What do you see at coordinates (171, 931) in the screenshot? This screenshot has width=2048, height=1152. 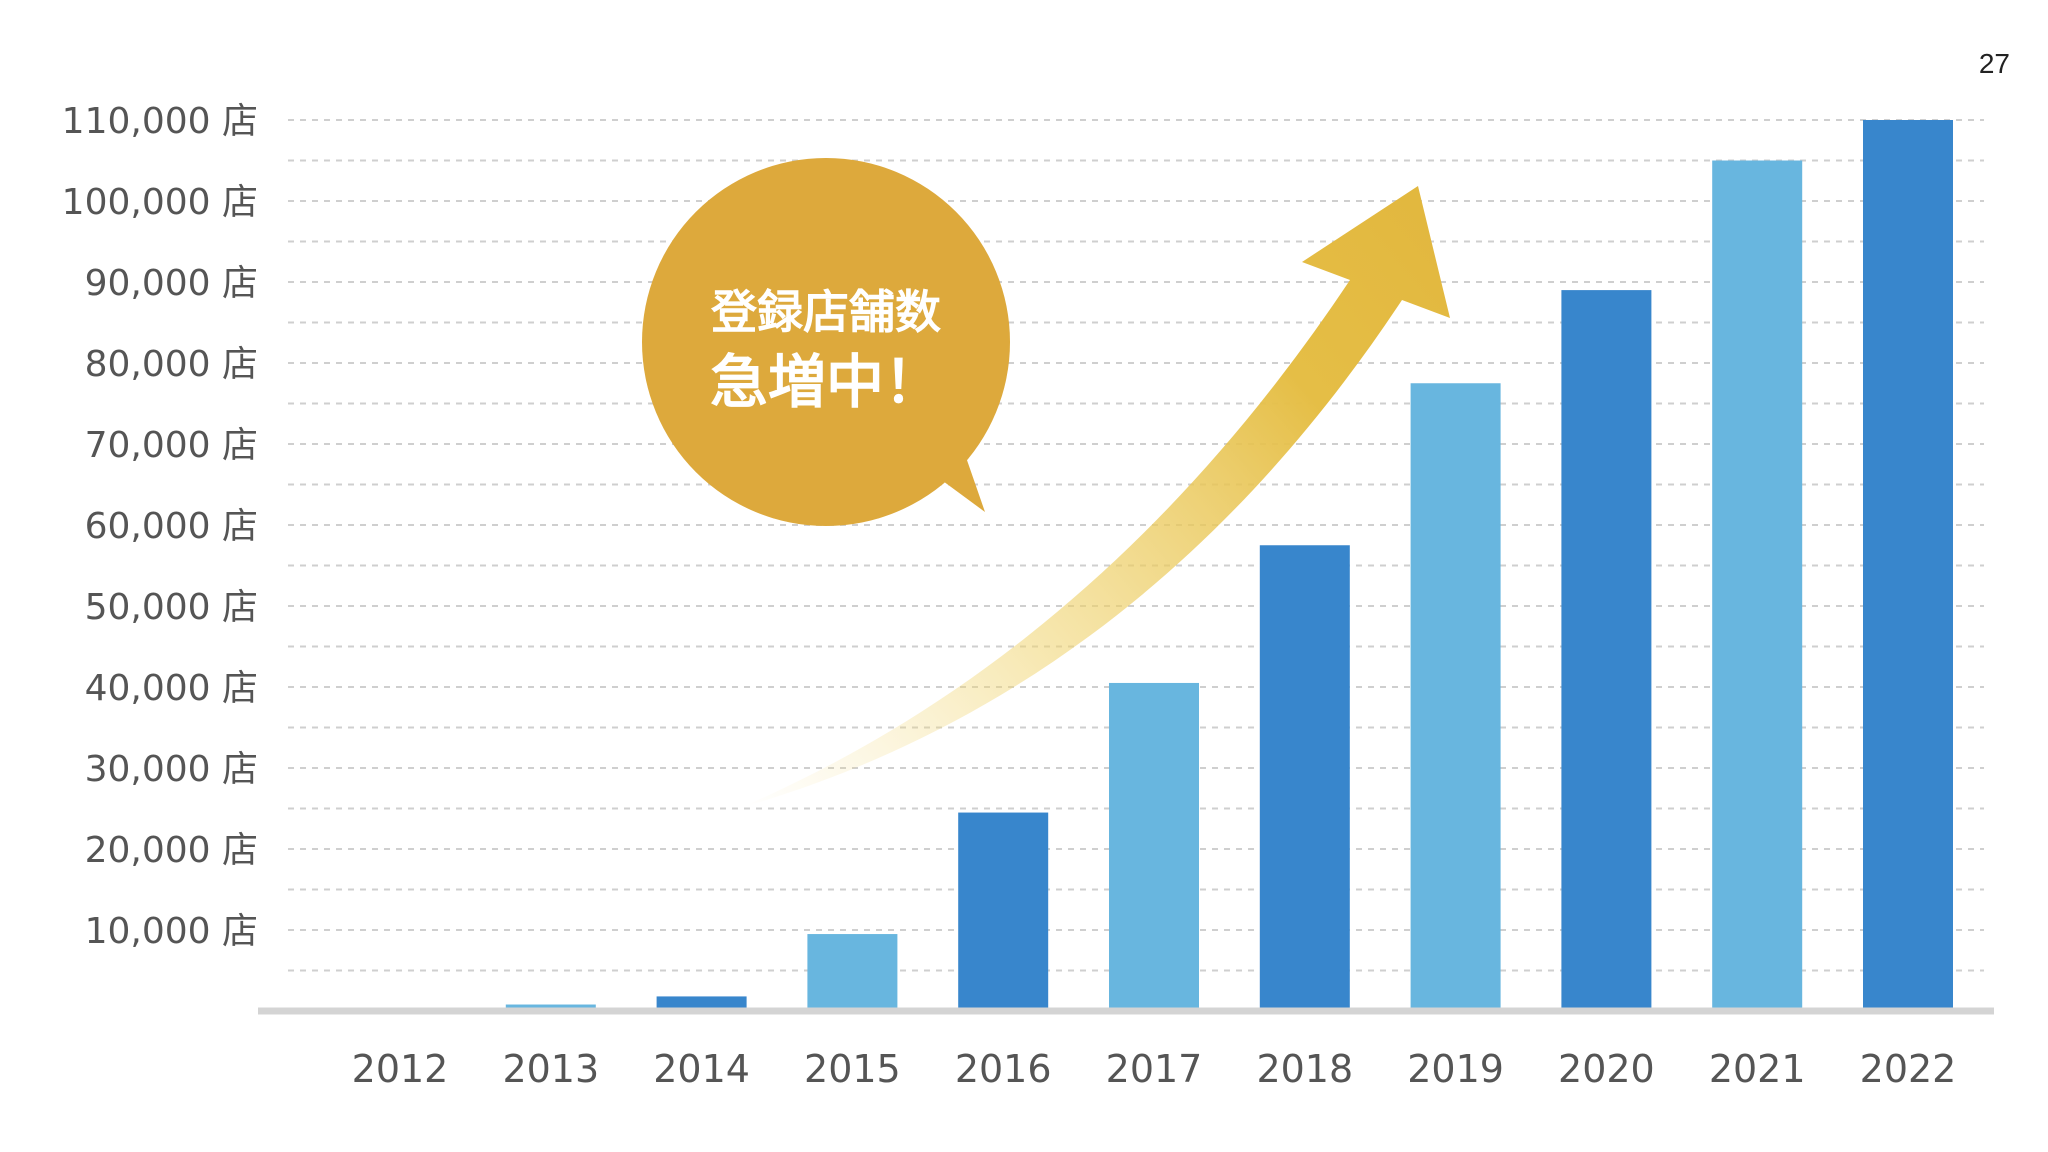 I see `y-tick-label: 10,000 店` at bounding box center [171, 931].